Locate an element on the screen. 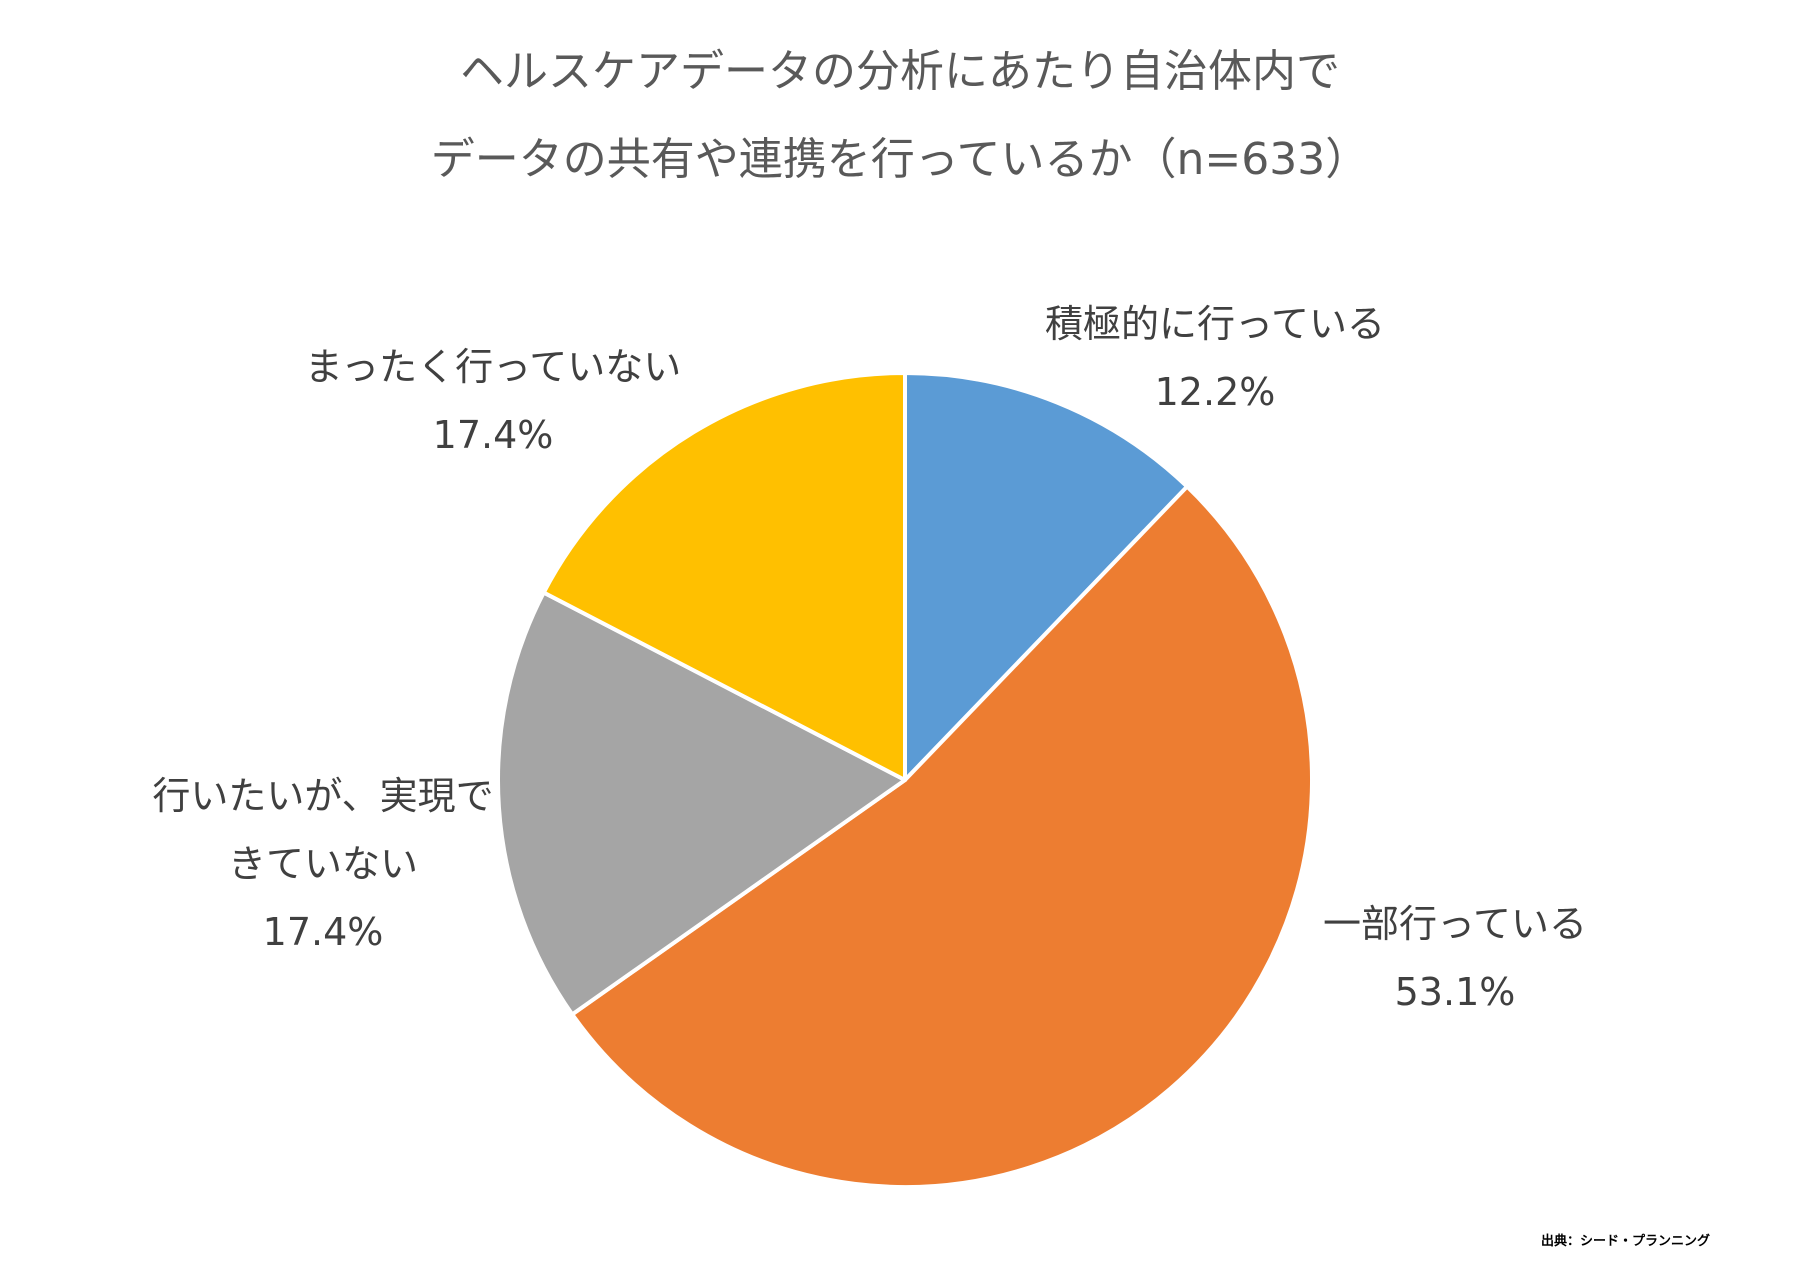 The height and width of the screenshot is (1267, 1800). slice-label-wish-not-realized: 行いたいが、実現で きていない 17.4% is located at coordinates (322, 864).